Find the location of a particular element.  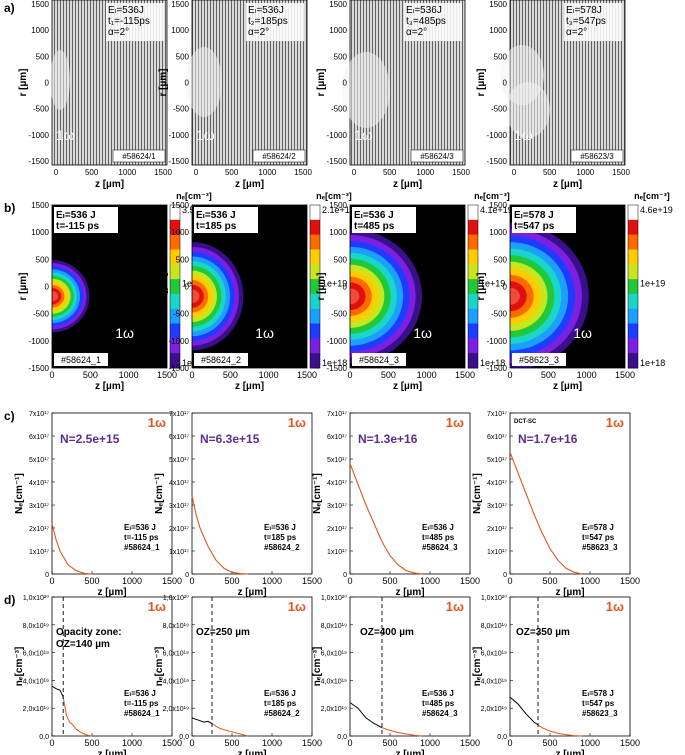

y-tick-label: 4x10¹⁷ is located at coordinates (179, 483).